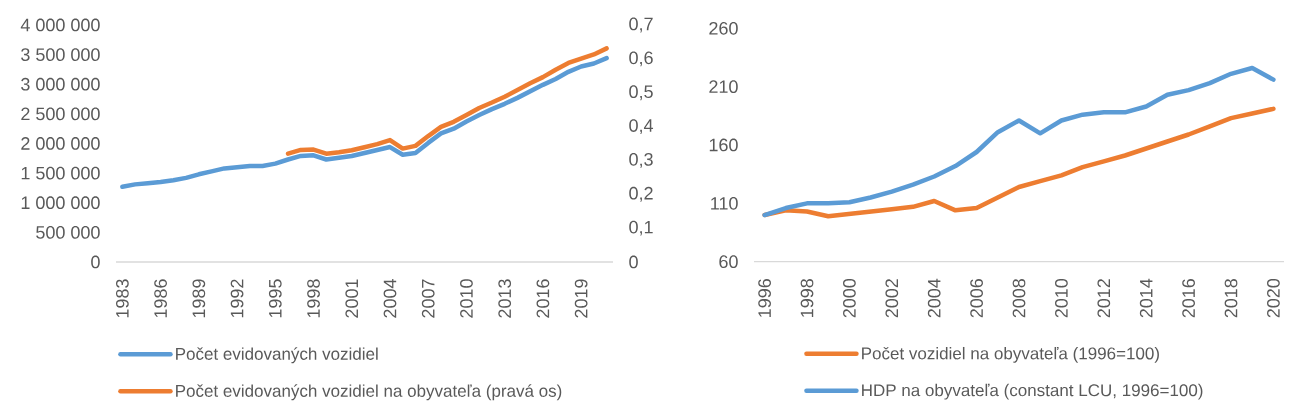 The image size is (1291, 402). What do you see at coordinates (641, 194) in the screenshot?
I see `y2-tick-label: 0,2` at bounding box center [641, 194].